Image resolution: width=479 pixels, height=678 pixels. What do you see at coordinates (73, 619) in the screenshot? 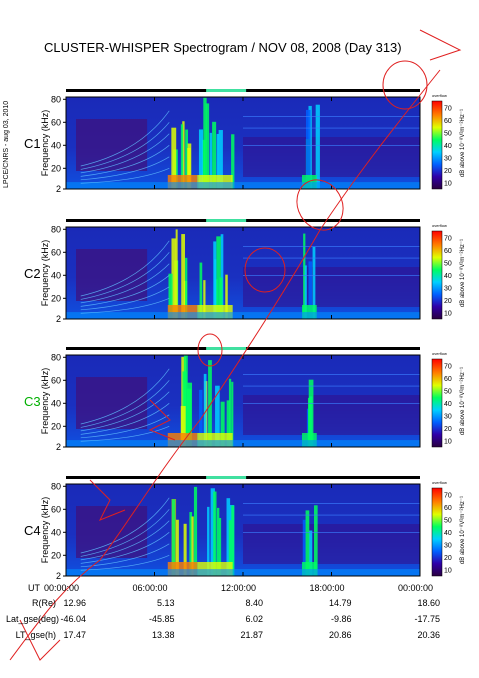
I see `ephemeris-value: -46.04` at bounding box center [73, 619].